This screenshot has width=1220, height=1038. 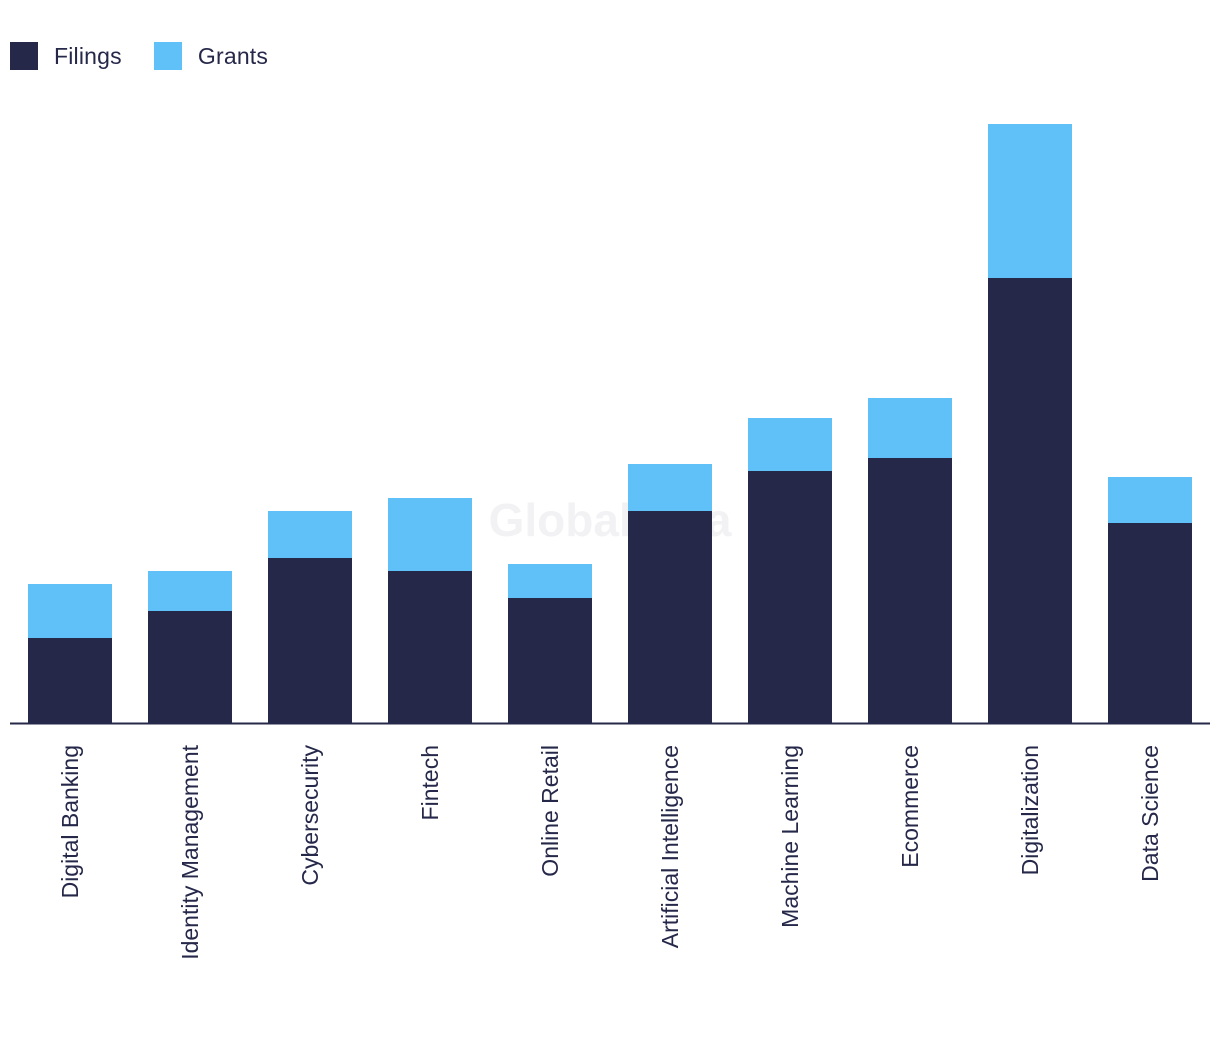 I want to click on category-label-8: Digitalization, so click(x=1030, y=810).